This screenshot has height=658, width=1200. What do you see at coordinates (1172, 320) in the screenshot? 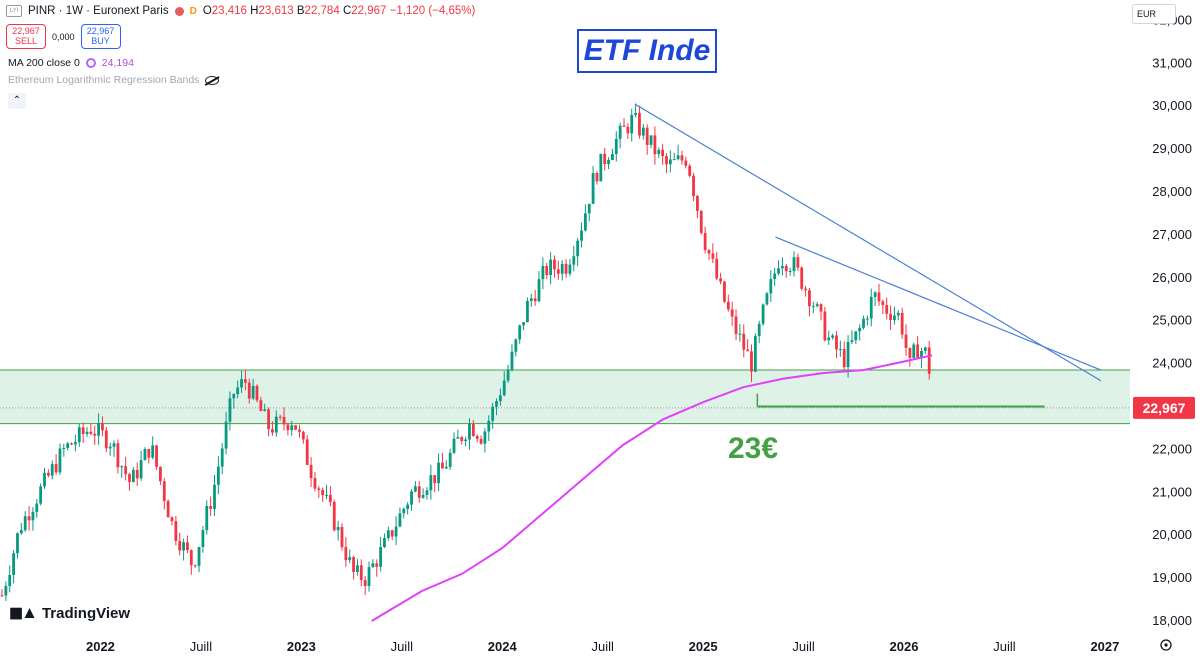
I see `price-tick-label: 25,000` at bounding box center [1172, 320].